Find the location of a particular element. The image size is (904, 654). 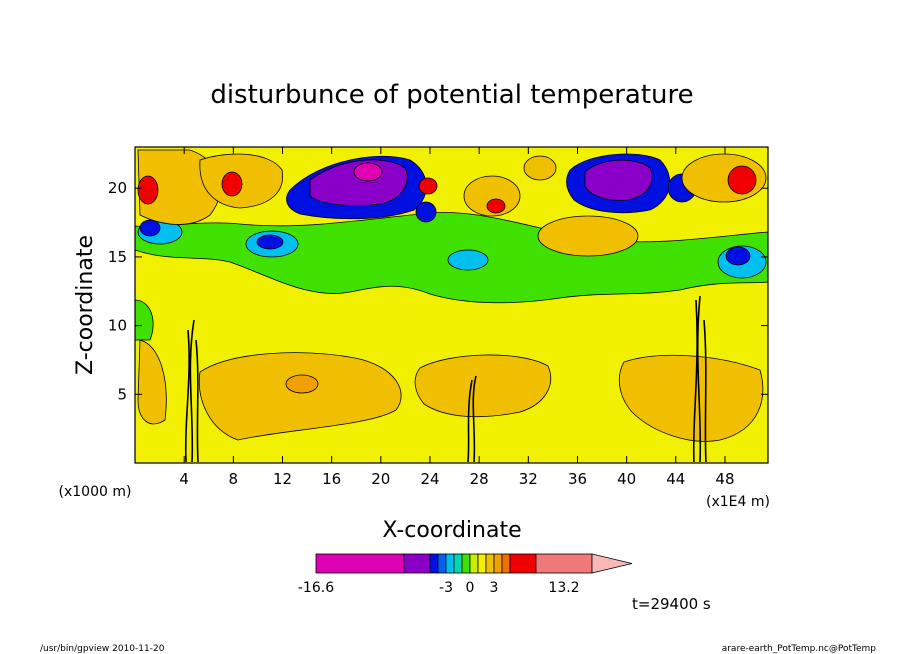

y-tick-label: 10 is located at coordinates (117, 326).